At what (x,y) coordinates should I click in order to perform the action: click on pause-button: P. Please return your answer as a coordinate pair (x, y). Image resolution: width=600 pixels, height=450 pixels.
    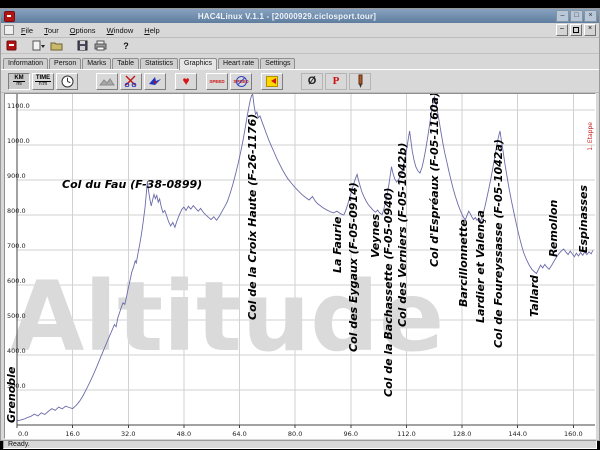
    Looking at the image, I should click on (336, 81).